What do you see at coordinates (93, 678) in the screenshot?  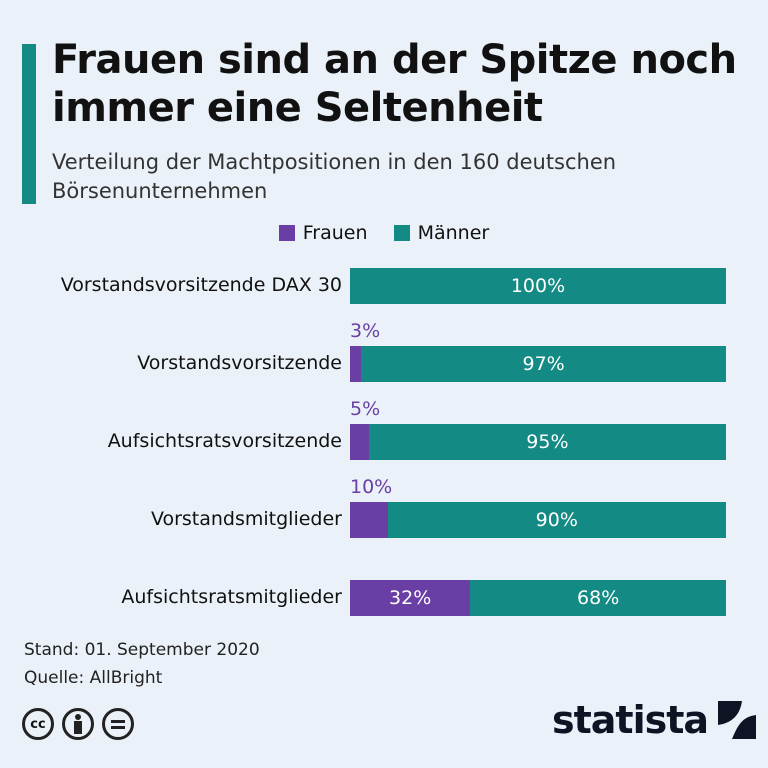 I see `source-label: Quelle: AllBright` at bounding box center [93, 678].